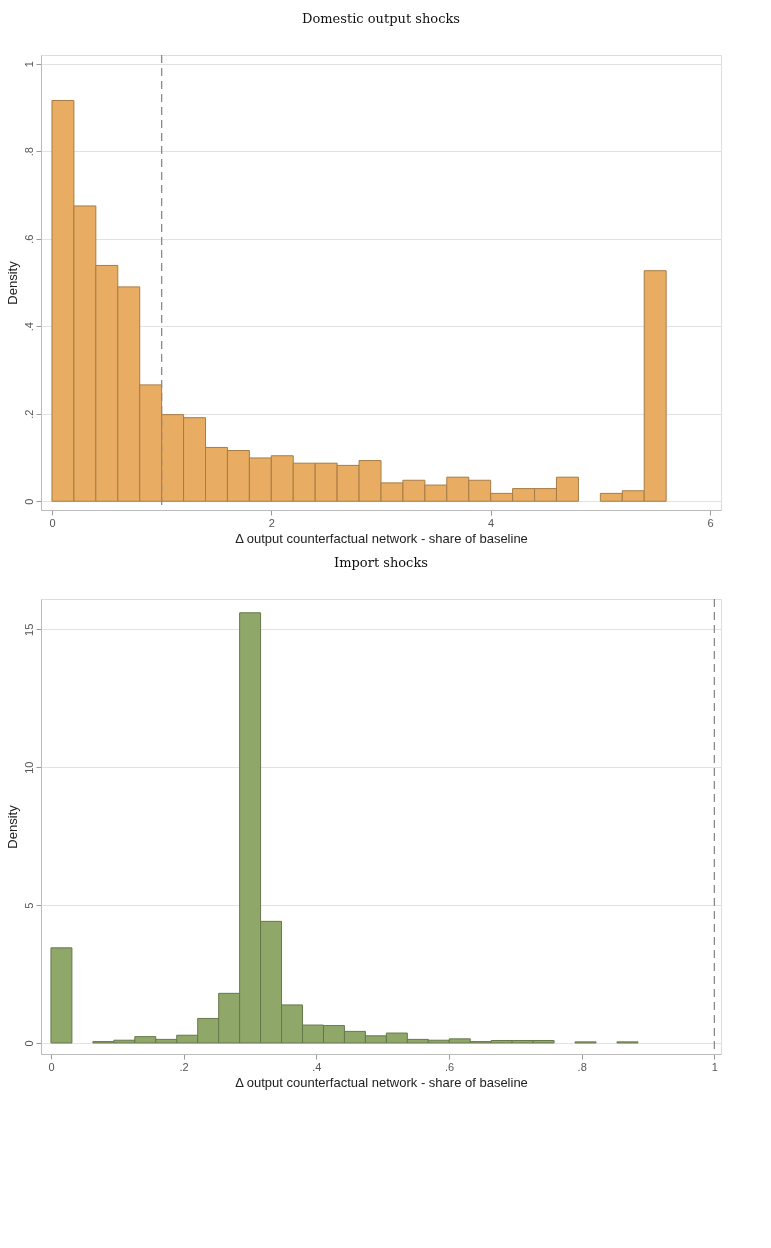 Image resolution: width=771 pixels, height=1248 pixels. Describe the element at coordinates (582, 1066) in the screenshot. I see `x-tick-label: .8` at that location.